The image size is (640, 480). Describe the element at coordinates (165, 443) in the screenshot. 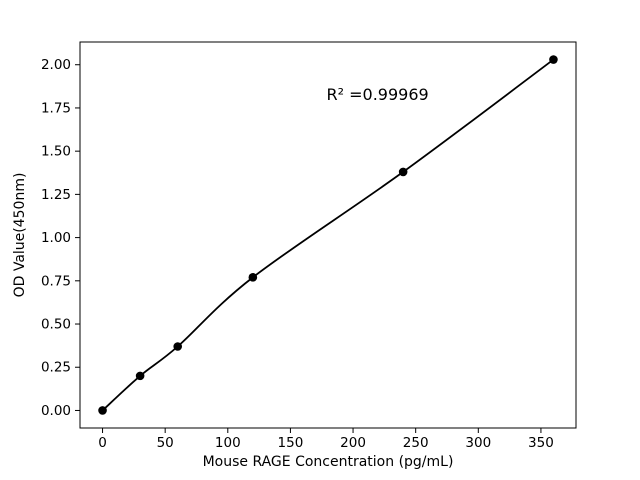

I see `x-tick-label: 50` at that location.